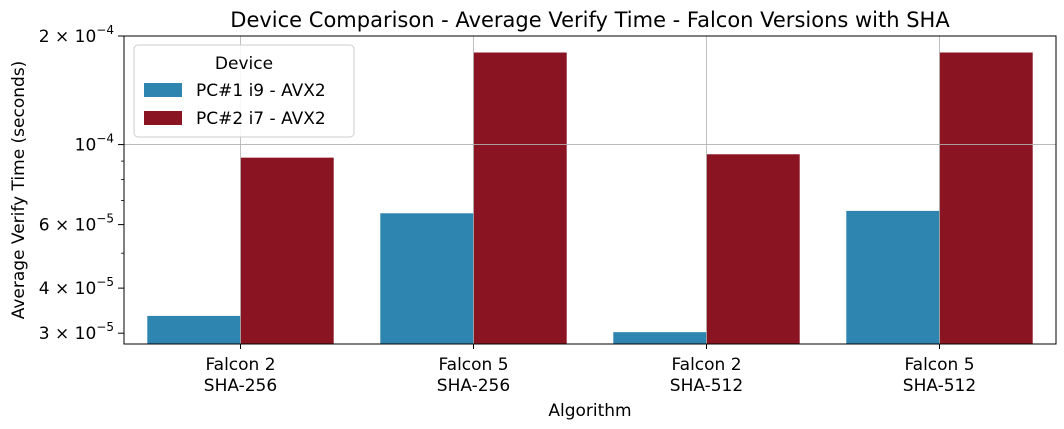 The height and width of the screenshot is (429, 1064). I want to click on y-tick-label: 10−4, so click(94, 144).